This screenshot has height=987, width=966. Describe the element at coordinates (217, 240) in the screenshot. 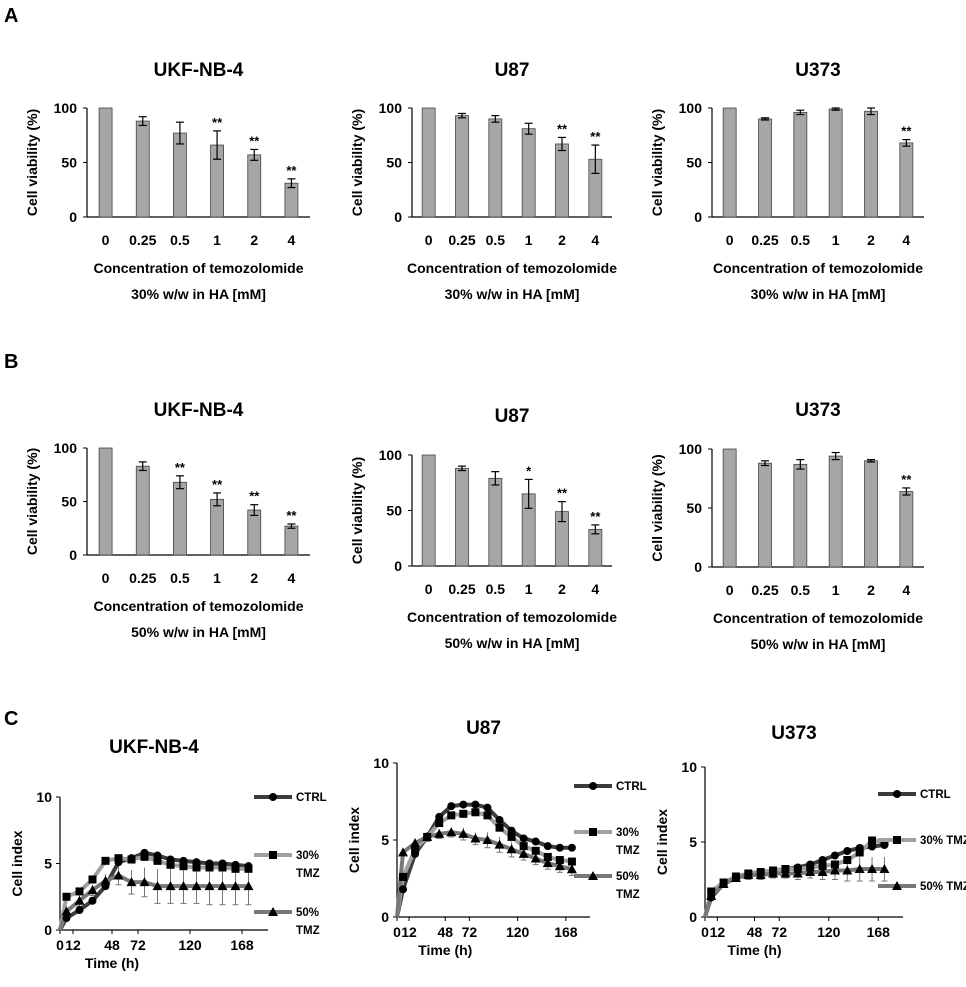

I see `chart0-x-tick-label-3: 1` at that location.